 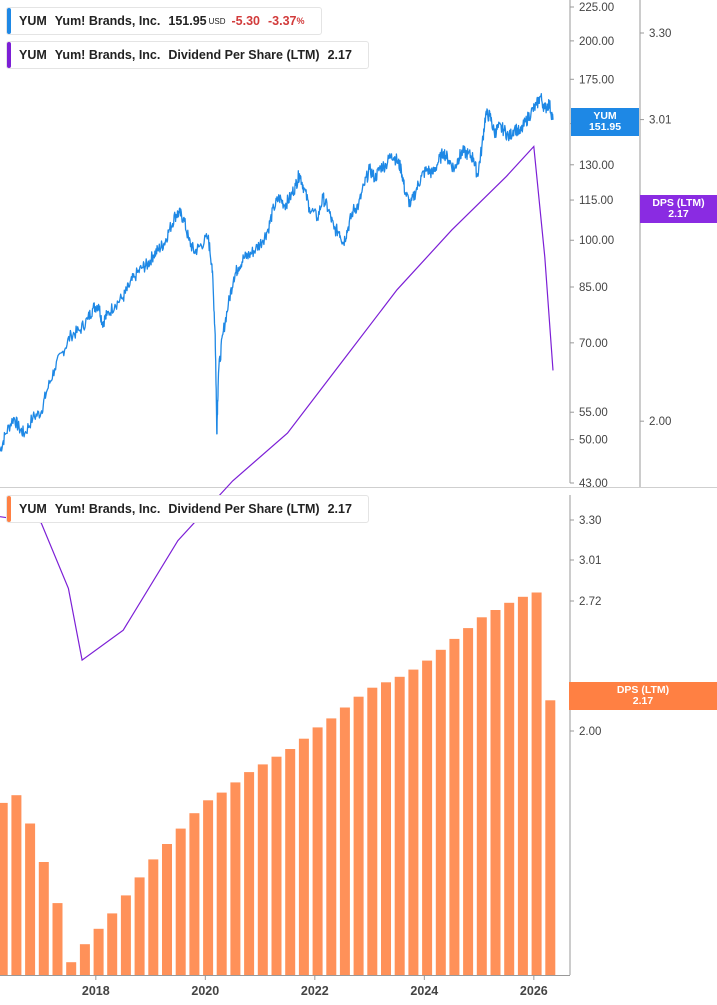 I want to click on legend-change: -5.30, so click(x=246, y=21).